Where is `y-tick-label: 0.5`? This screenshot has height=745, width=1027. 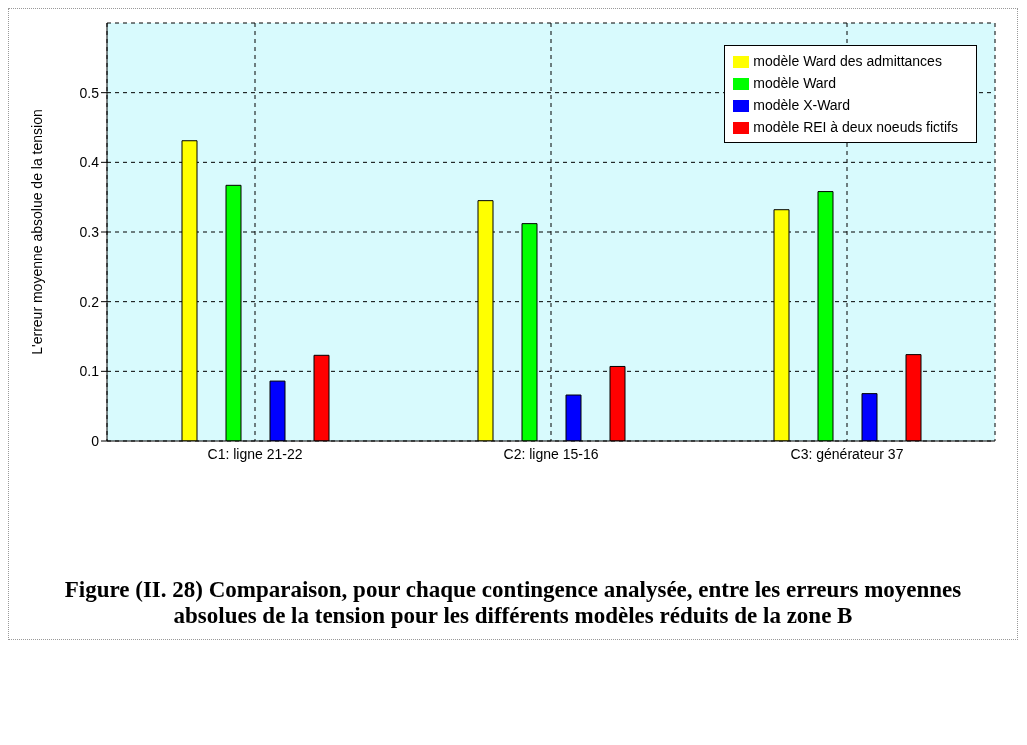
y-tick-label: 0.5 is located at coordinates (89, 92).